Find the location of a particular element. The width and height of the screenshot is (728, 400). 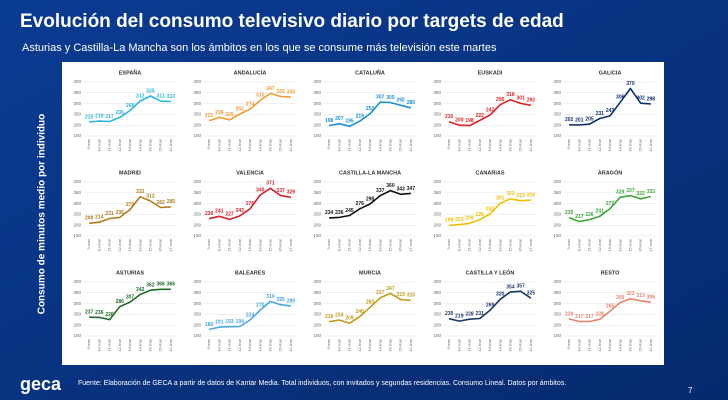

x-tick-label: 12-mar is located at coordinates (599, 144).